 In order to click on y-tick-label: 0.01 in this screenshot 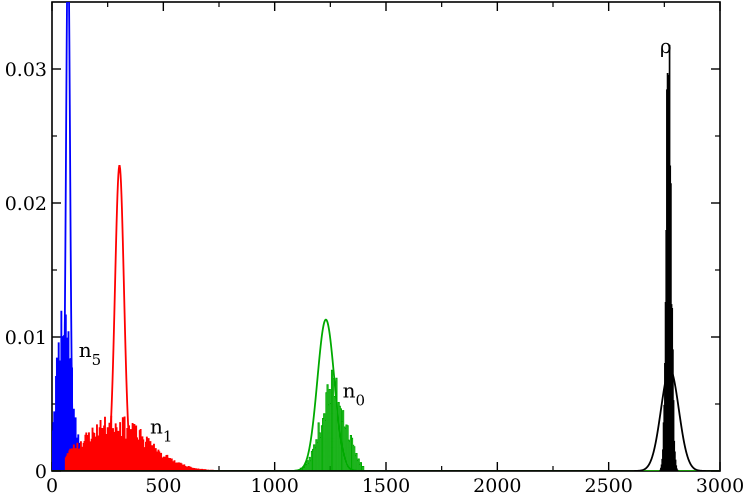, I will do `click(26, 338)`.